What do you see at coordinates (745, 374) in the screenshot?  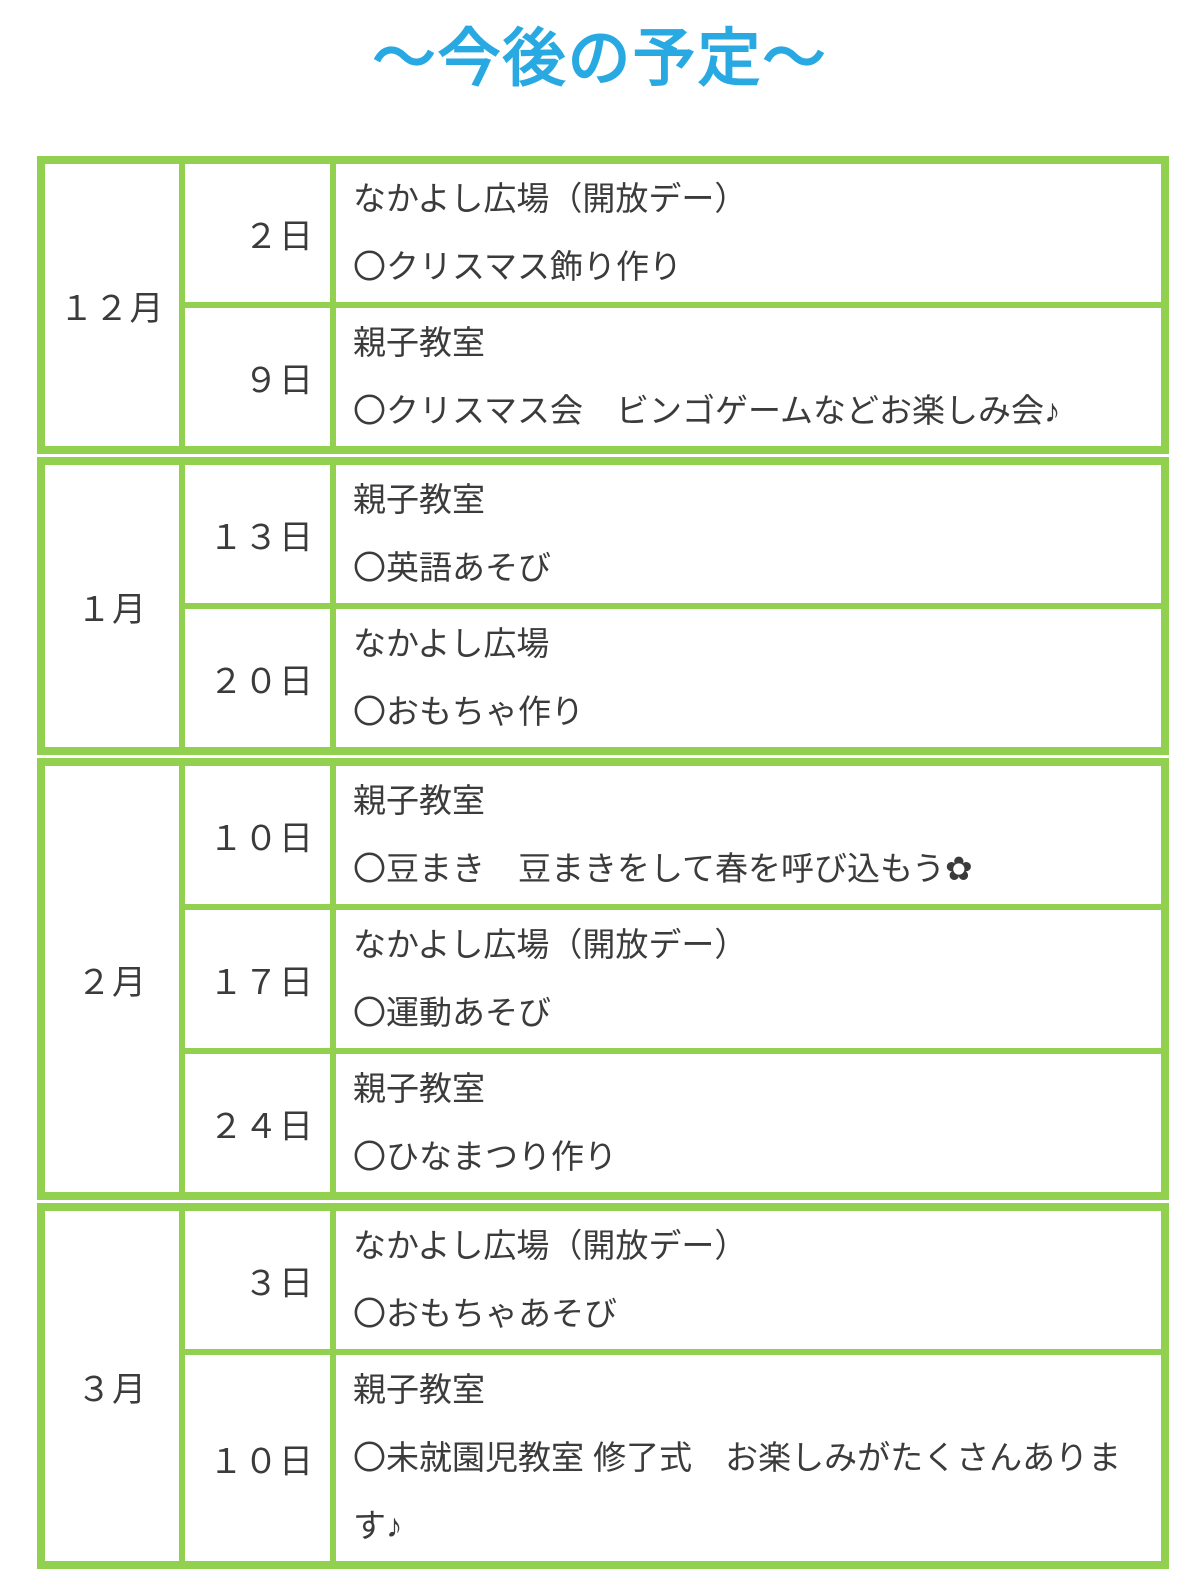 I see `event-cell: 親子教室〇クリスマス会 ビンゴゲームなどお楽しみ会♪` at bounding box center [745, 374].